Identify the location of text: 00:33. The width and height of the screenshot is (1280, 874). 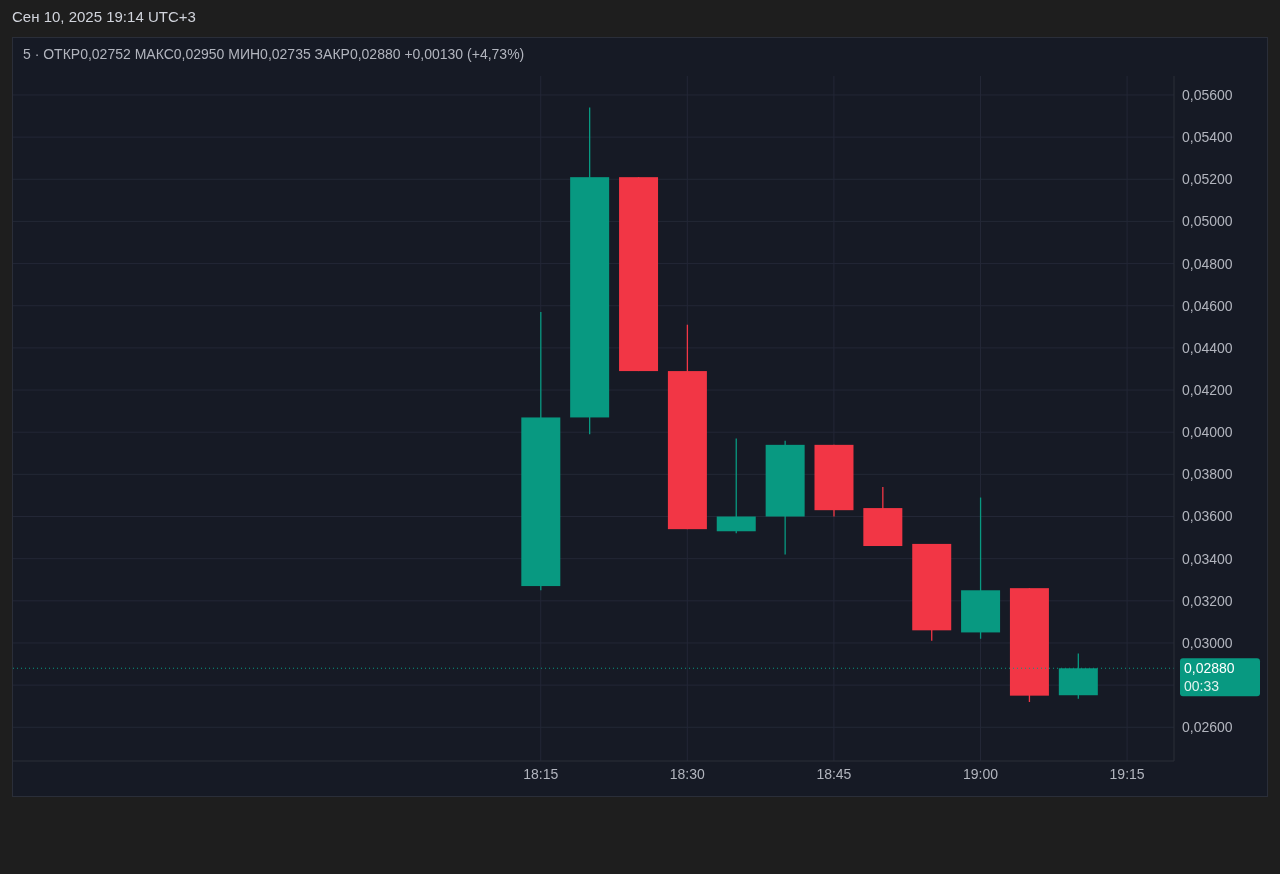
(1202, 686).